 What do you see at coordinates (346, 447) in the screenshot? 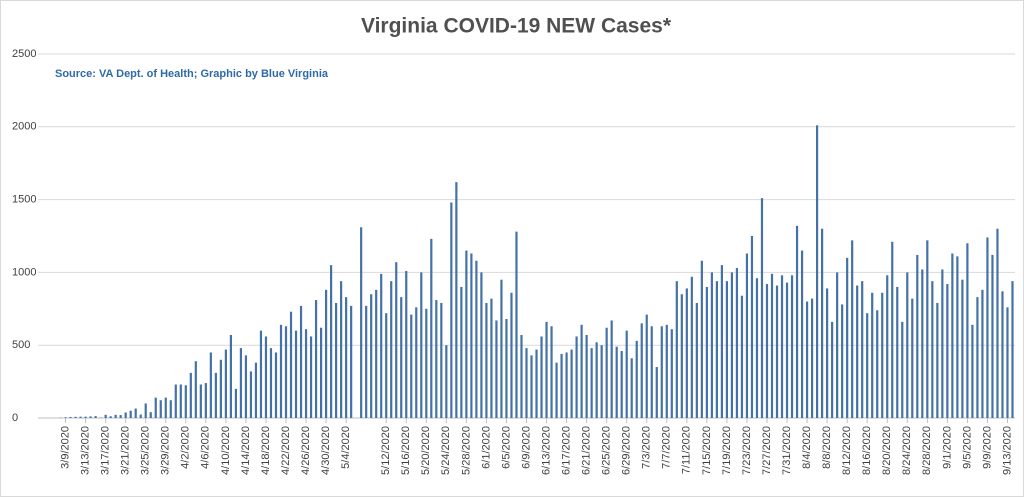
I see `x-tick-label: 5/4/2020` at bounding box center [346, 447].